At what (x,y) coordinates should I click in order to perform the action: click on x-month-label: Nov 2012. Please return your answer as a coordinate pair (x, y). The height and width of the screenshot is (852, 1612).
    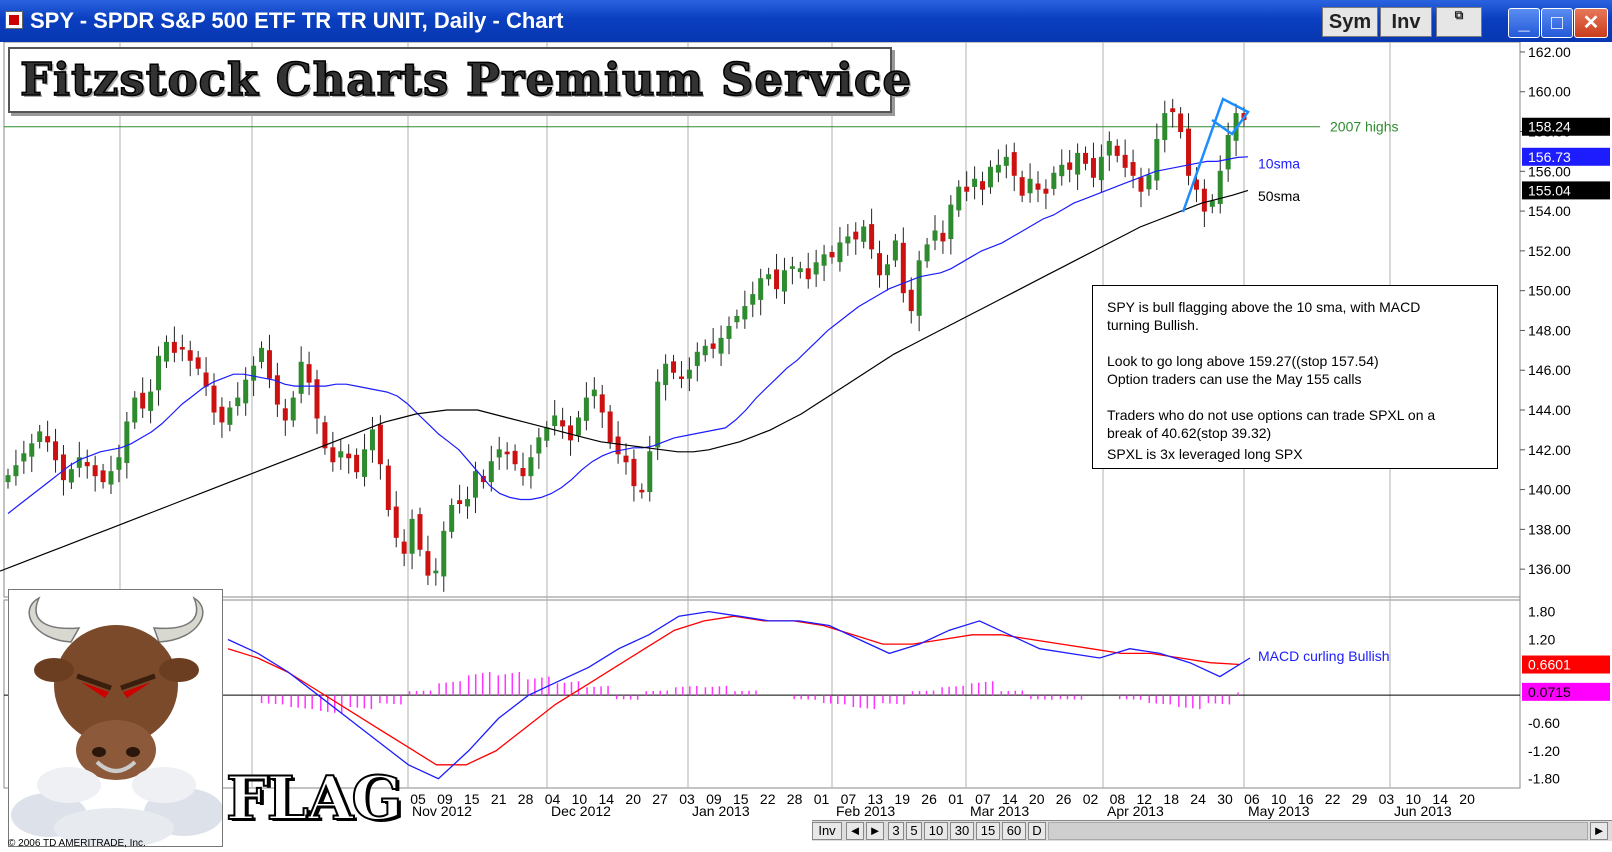
    Looking at the image, I should click on (442, 811).